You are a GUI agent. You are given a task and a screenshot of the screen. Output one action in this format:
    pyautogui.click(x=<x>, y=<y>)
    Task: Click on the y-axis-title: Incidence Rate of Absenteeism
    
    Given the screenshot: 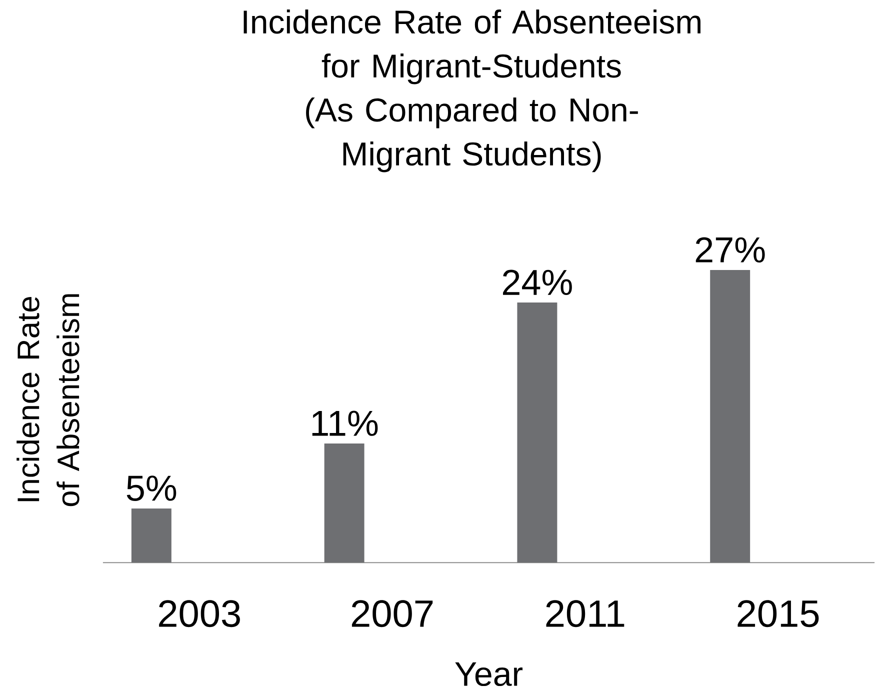 What is the action you would take?
    pyautogui.click(x=48, y=400)
    